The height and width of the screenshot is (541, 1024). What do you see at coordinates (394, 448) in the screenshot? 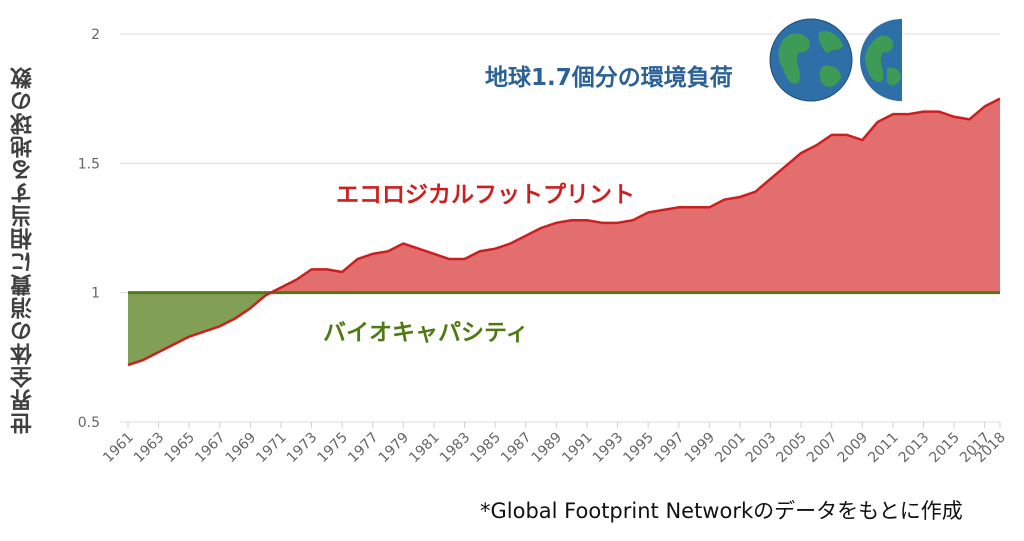
I see `x-tick-label: 1979` at bounding box center [394, 448].